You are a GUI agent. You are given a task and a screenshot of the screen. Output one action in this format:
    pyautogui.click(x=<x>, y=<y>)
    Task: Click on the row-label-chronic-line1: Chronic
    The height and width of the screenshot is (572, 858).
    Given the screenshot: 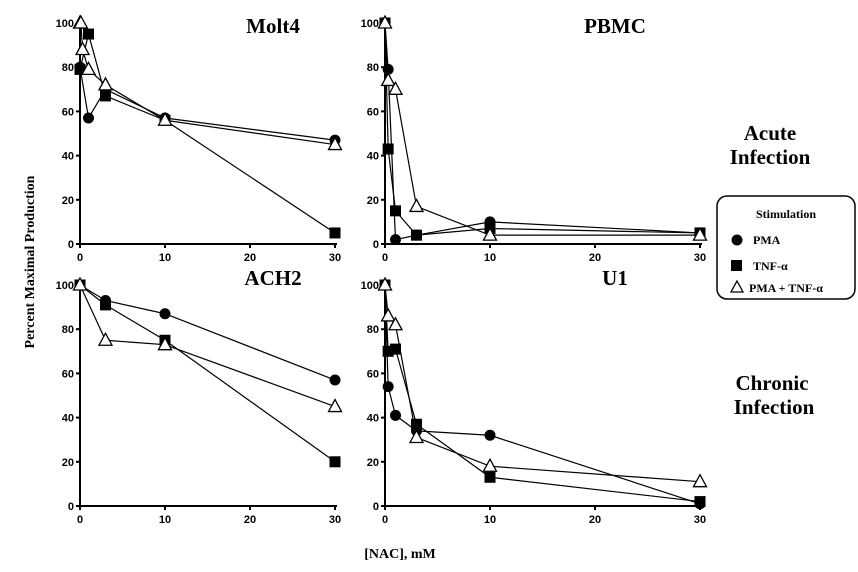 What is the action you would take?
    pyautogui.click(x=771, y=383)
    